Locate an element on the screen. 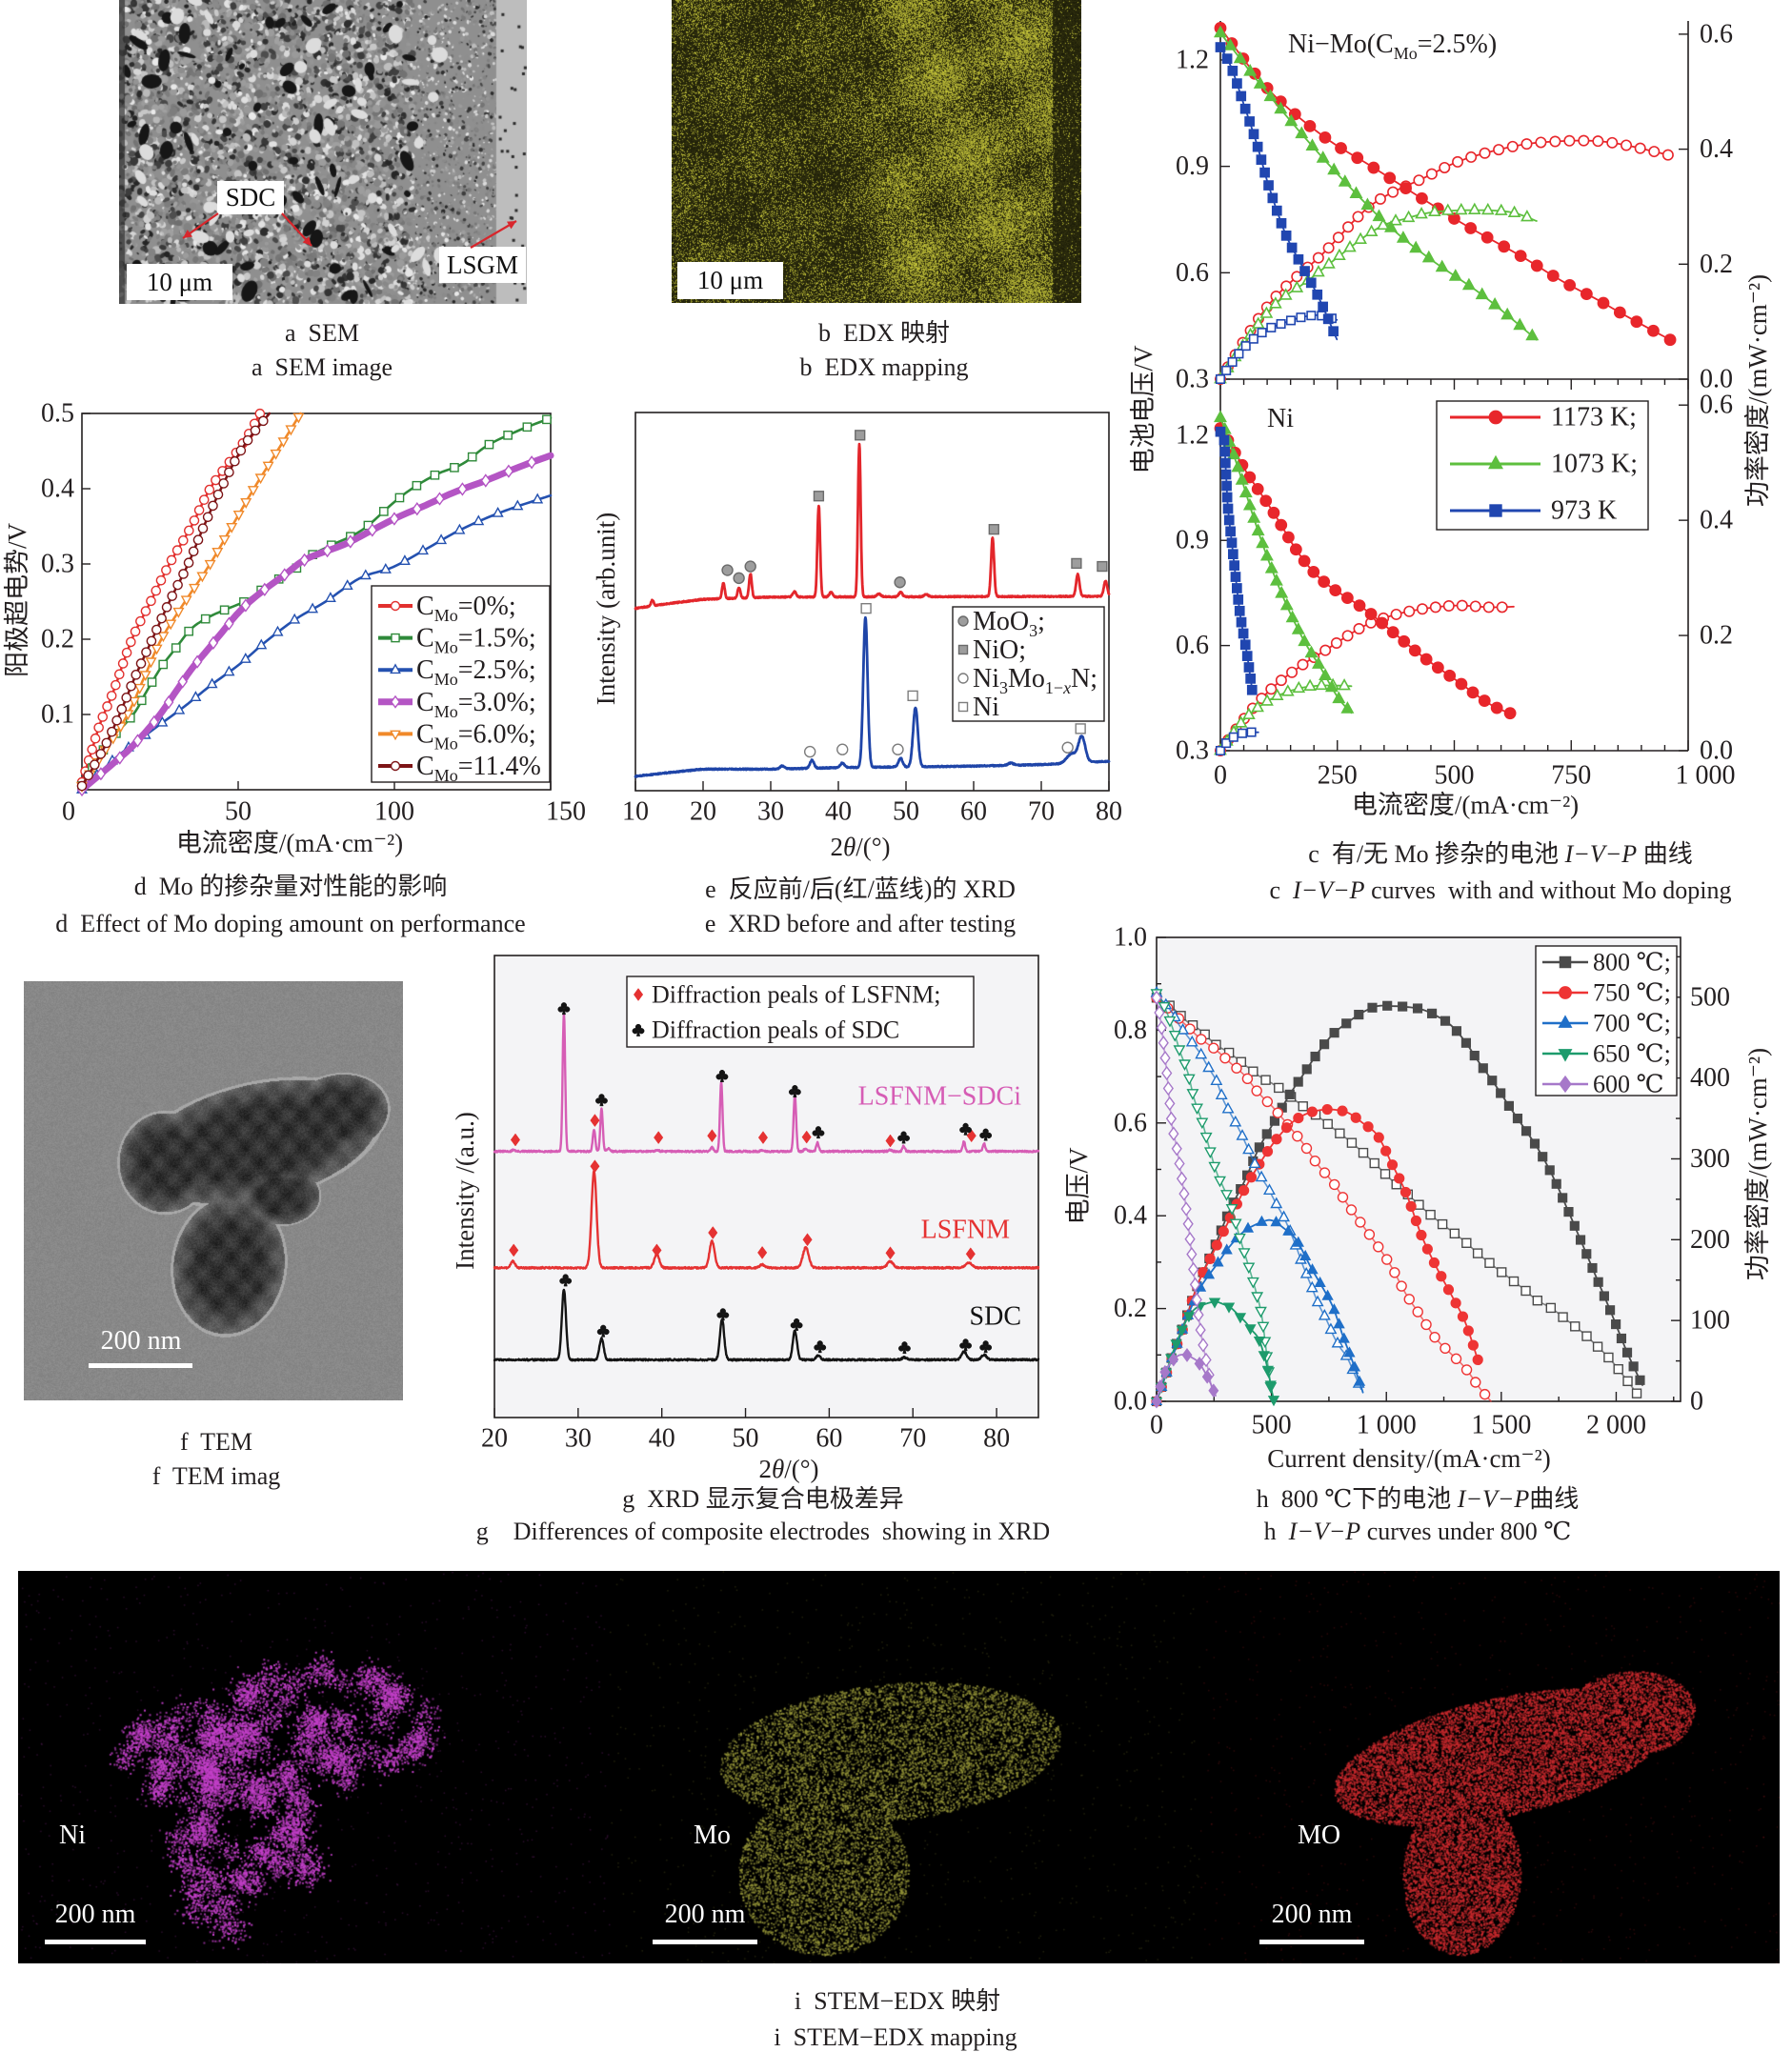 The height and width of the screenshot is (2072, 1792). legend-label: 650 ℃; is located at coordinates (1632, 1054).